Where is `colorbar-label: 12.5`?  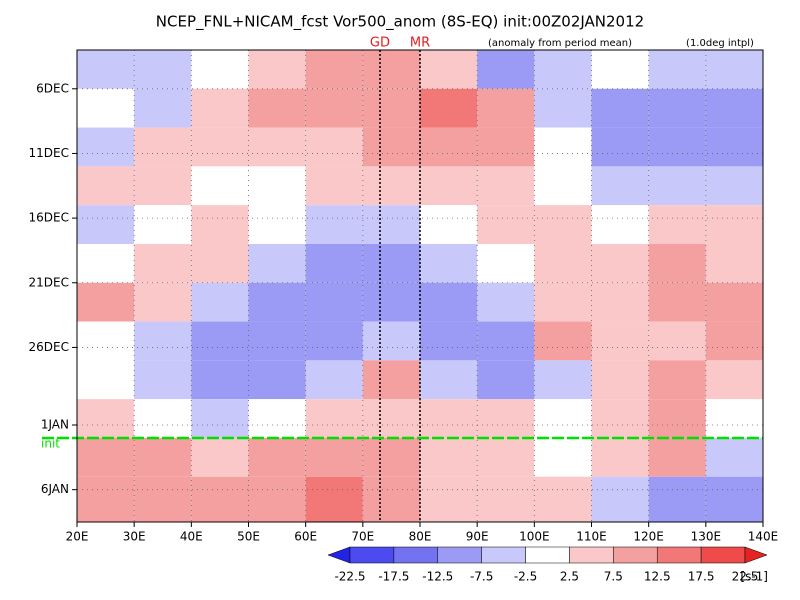 colorbar-label: 12.5 is located at coordinates (657, 577).